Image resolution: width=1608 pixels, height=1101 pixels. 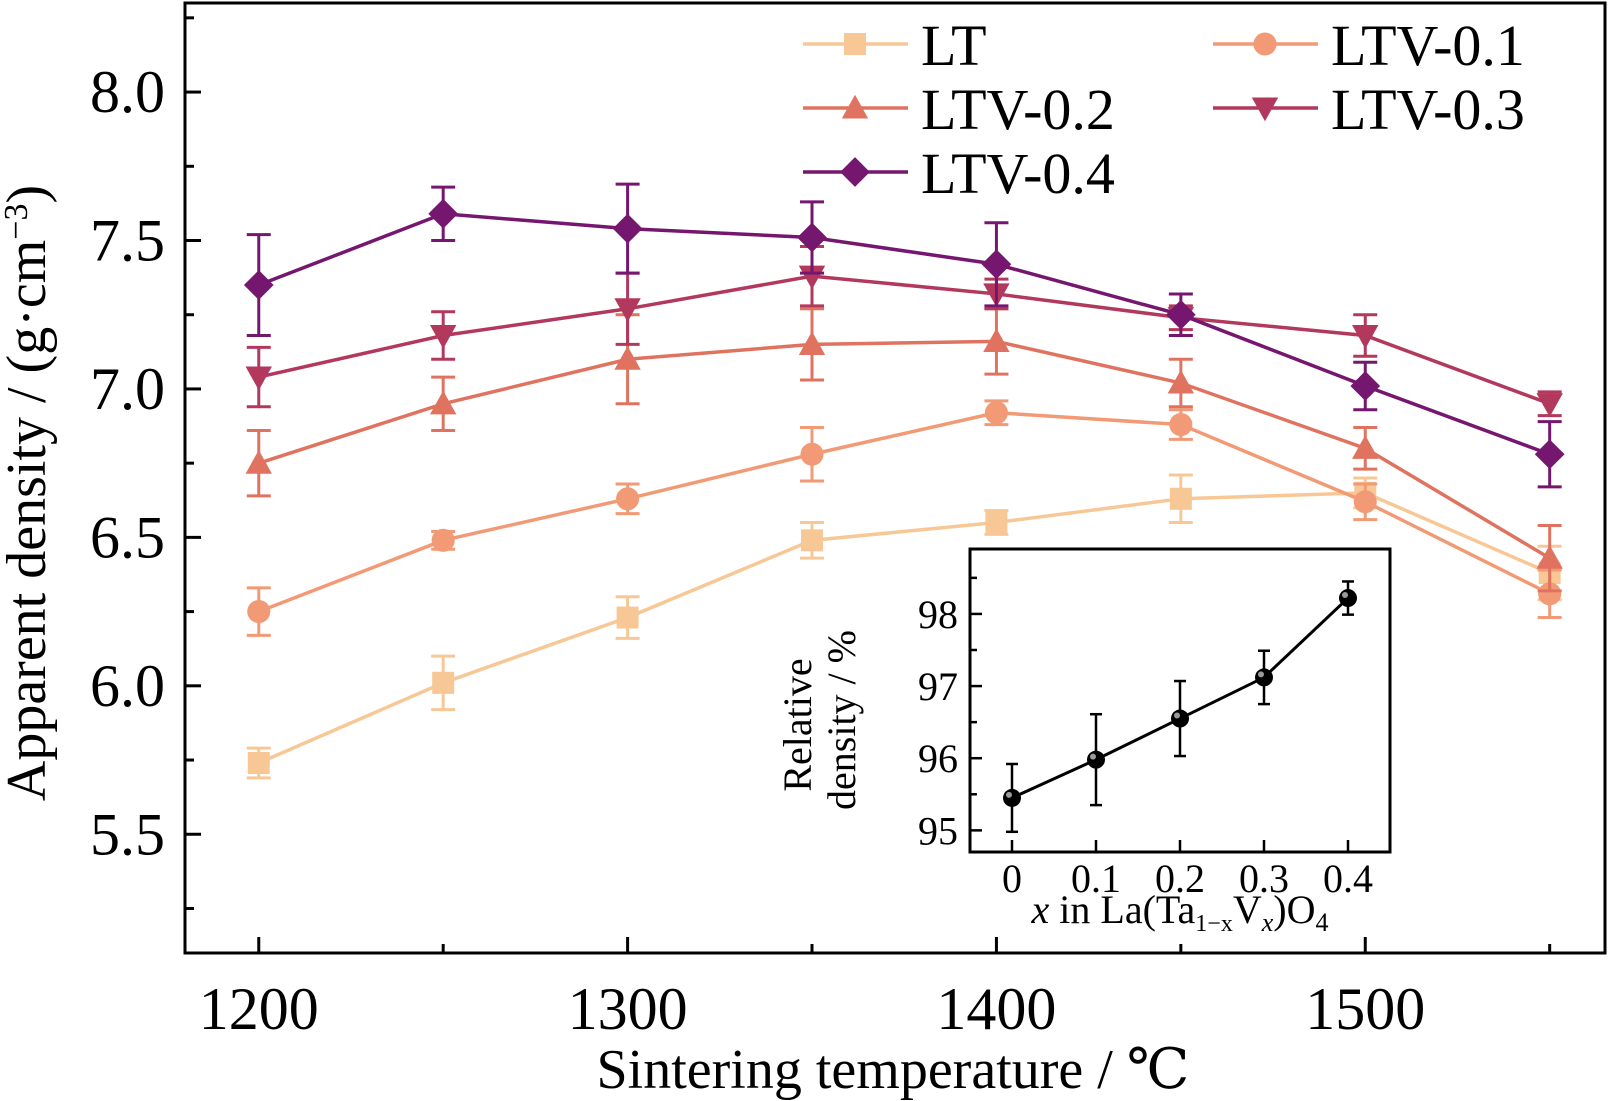 What do you see at coordinates (1180, 707) in the screenshot?
I see `inset-series` at bounding box center [1180, 707].